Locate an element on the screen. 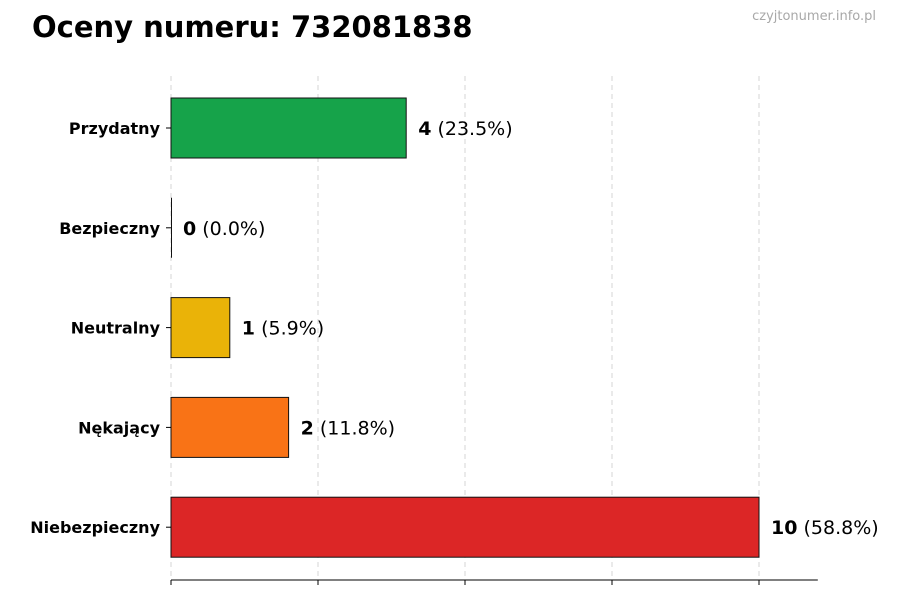 The height and width of the screenshot is (600, 900). category-label: Bezpieczny is located at coordinates (109, 228).